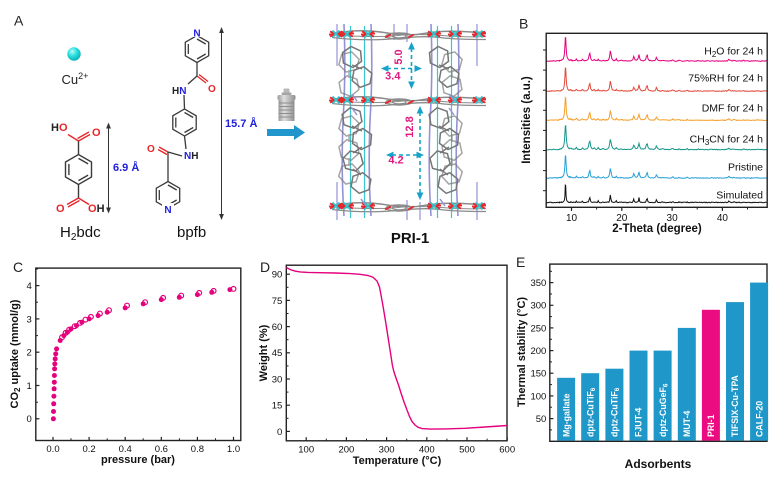 Image resolution: width=780 pixels, height=496 pixels. What do you see at coordinates (572, 218) in the screenshot?
I see `svg-text: 10` at bounding box center [572, 218].